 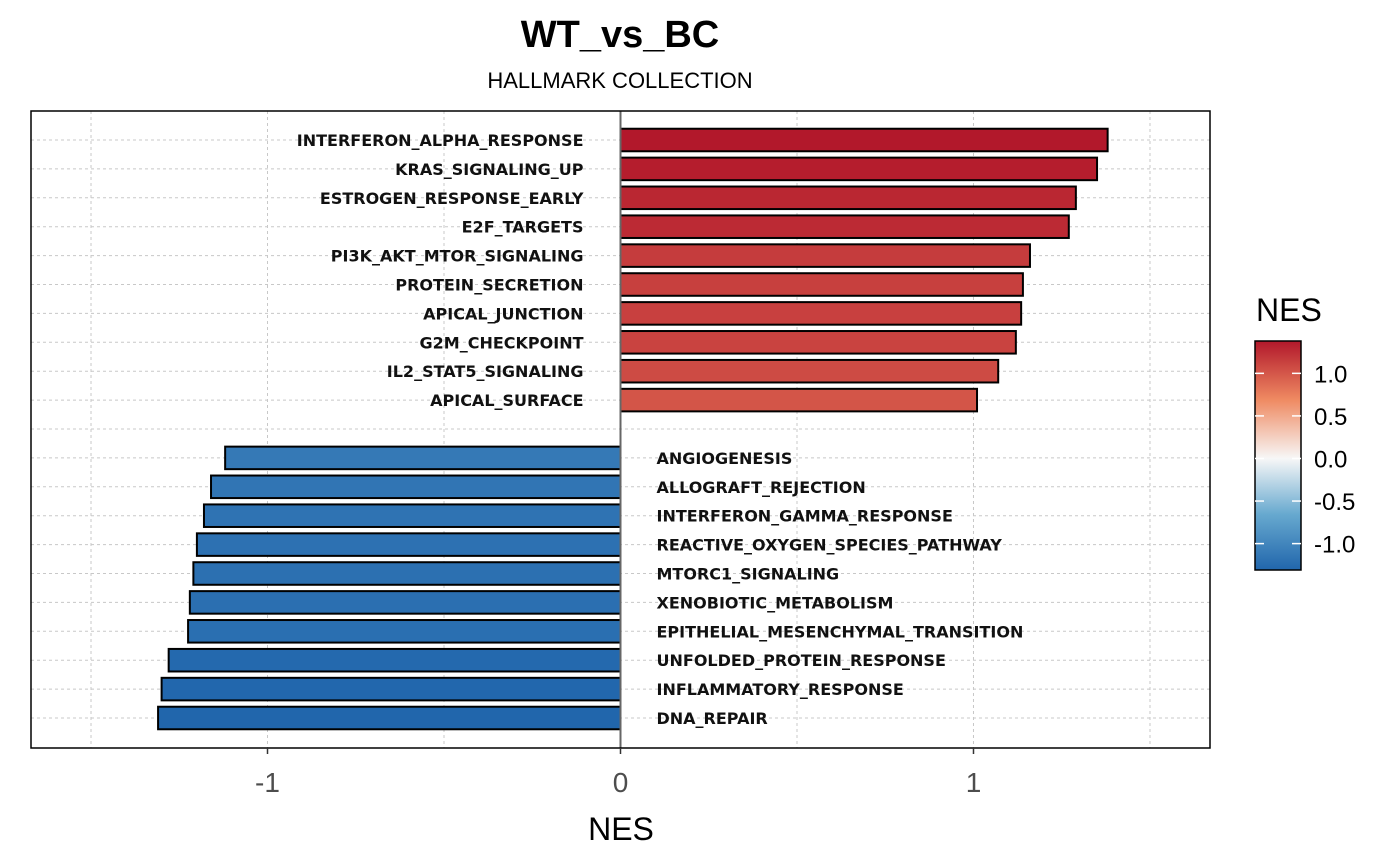 What do you see at coordinates (621, 782) in the screenshot?
I see `x-tick-label: 0` at bounding box center [621, 782].